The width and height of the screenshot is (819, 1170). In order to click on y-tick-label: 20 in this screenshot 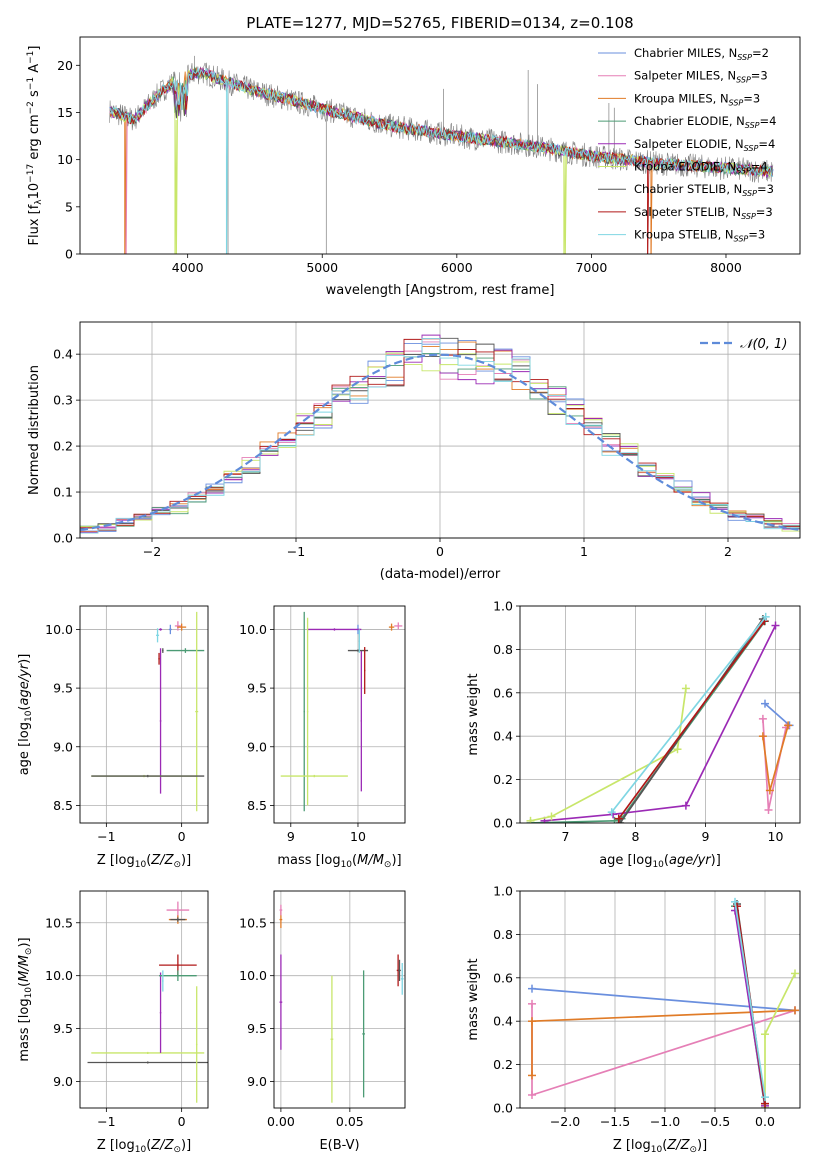, I will do `click(65, 65)`.